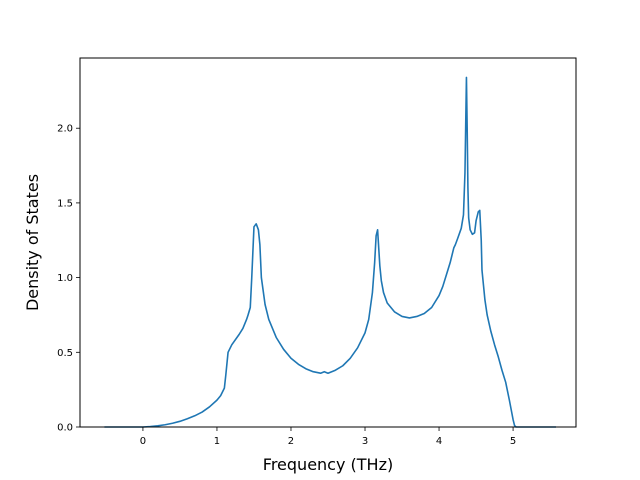  Describe the element at coordinates (217, 441) in the screenshot. I see `x-tick-label: 1` at that location.